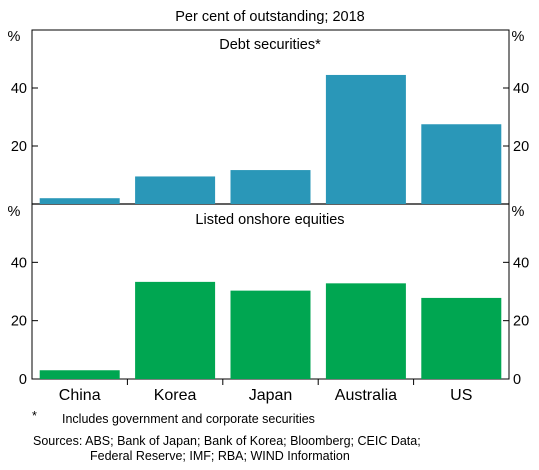 The width and height of the screenshot is (539, 470). I want to click on bar-debt-china, so click(79, 201).